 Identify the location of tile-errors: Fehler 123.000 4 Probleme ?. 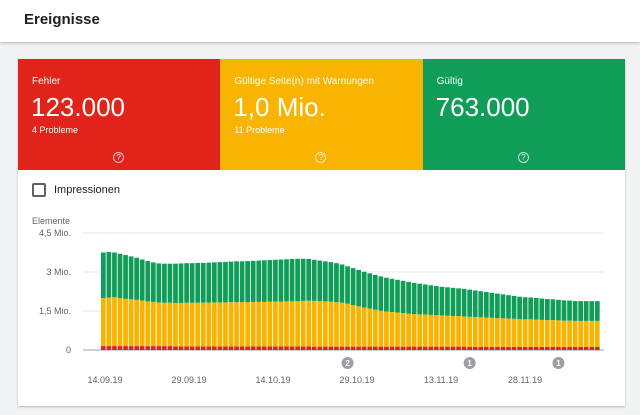
(119, 114).